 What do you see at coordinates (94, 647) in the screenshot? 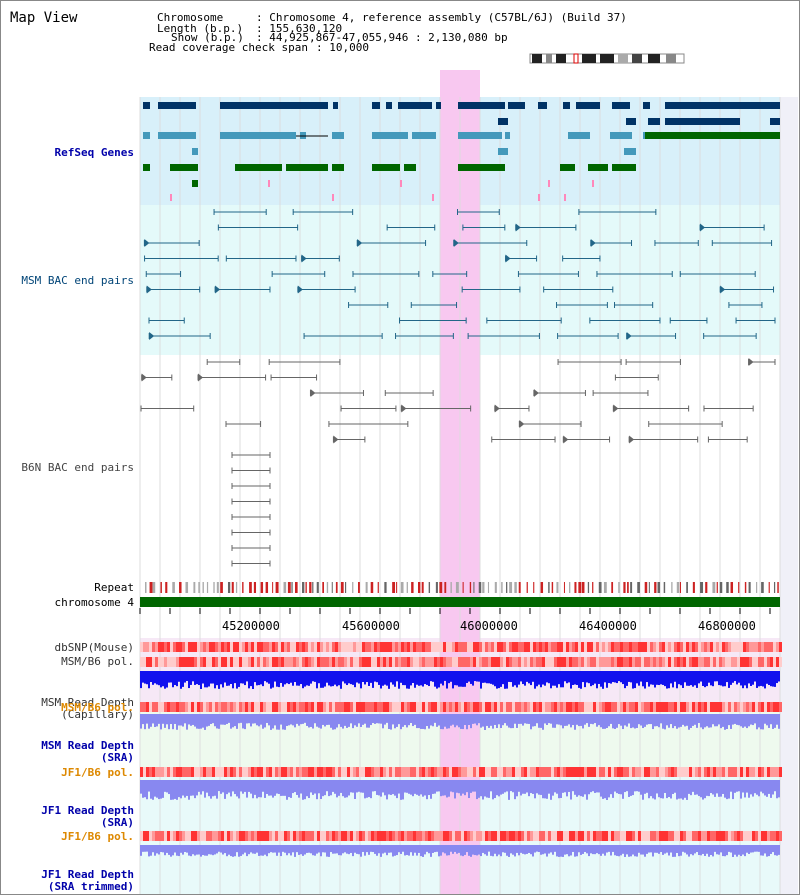
I see `dbsnp-label: dbSNP(Mouse)` at bounding box center [94, 647].